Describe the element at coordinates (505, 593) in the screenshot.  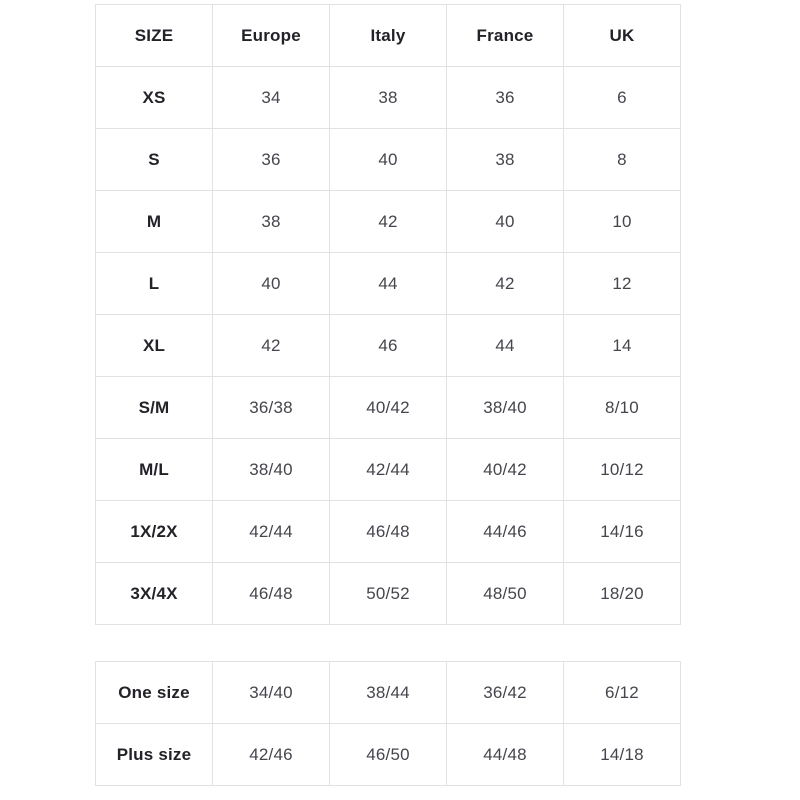
I see `size-value: 48/50` at that location.